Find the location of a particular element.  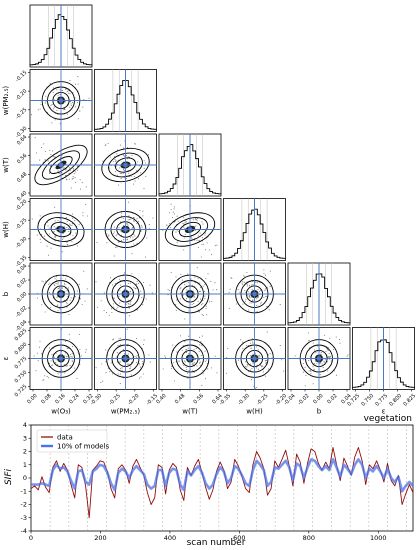

truth-marker is located at coordinates (190, 229).